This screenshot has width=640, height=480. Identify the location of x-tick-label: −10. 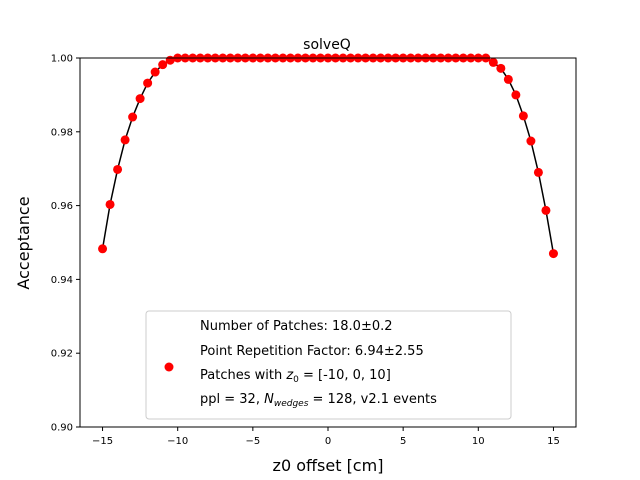
(177, 441).